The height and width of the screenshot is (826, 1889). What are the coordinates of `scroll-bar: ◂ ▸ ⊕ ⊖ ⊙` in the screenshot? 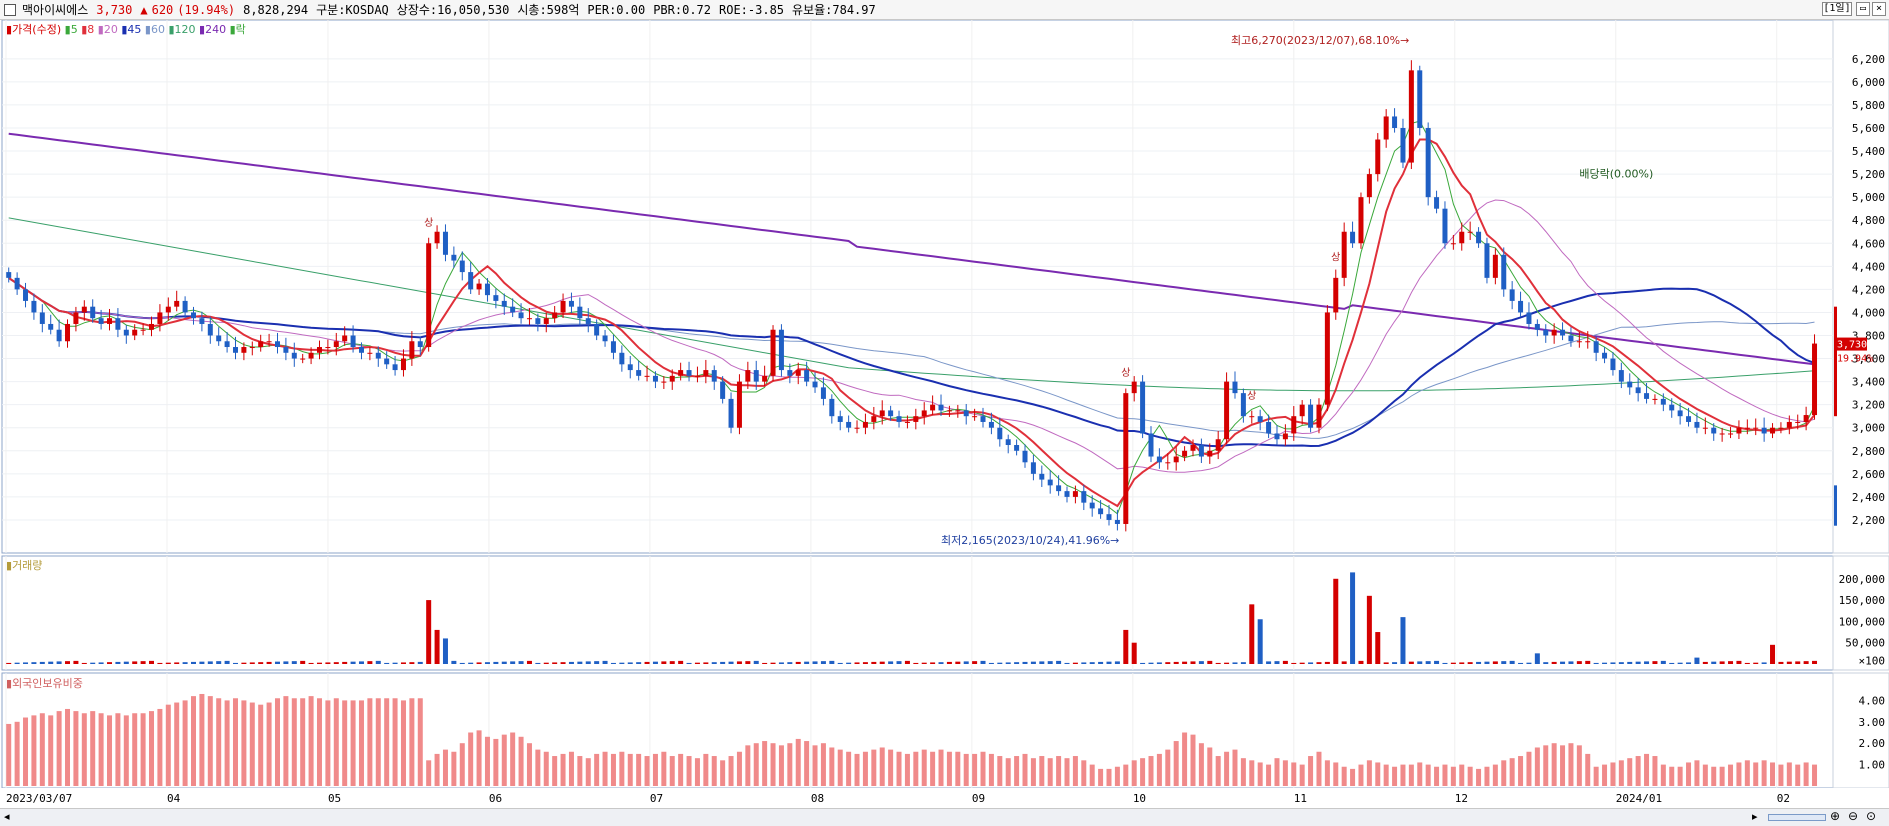 It's located at (944, 817).